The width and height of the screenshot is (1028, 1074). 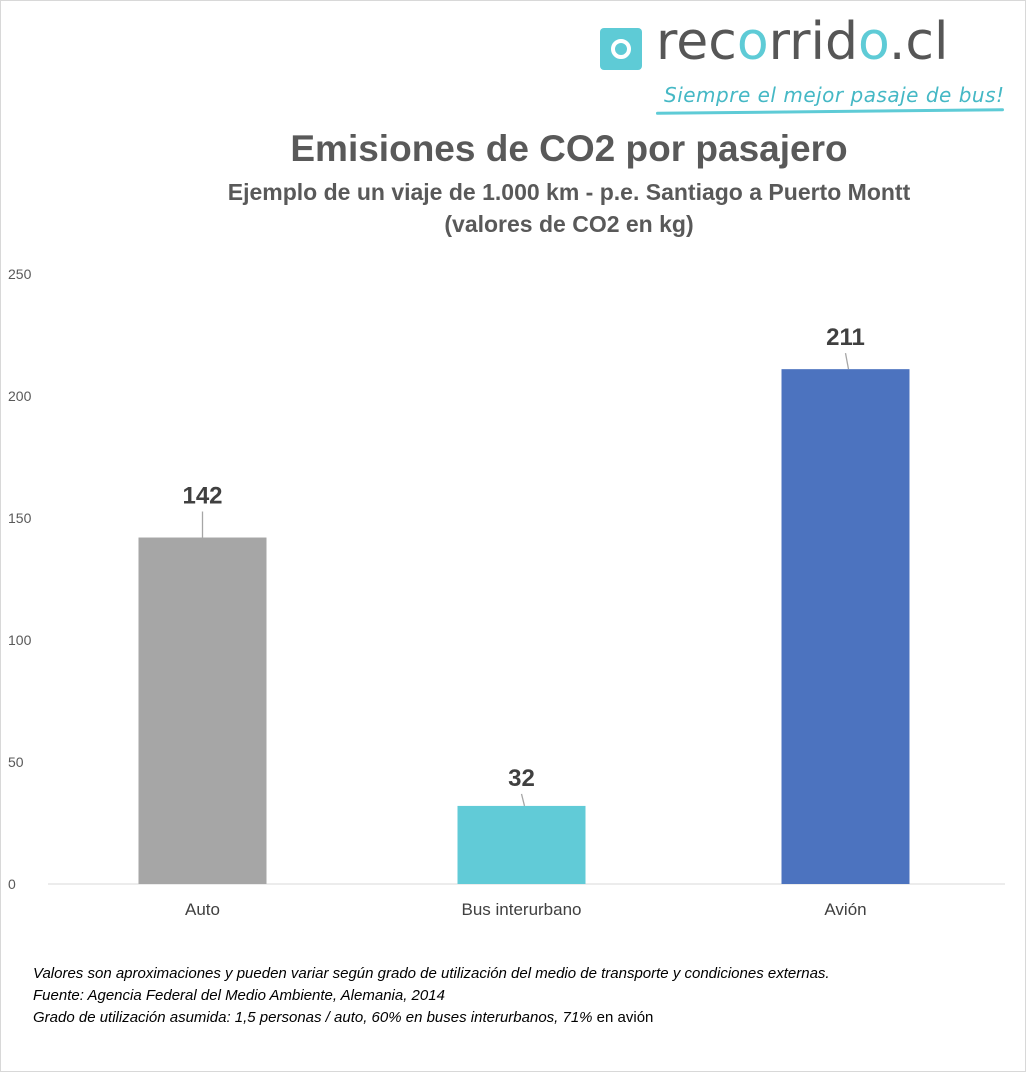 What do you see at coordinates (202, 909) in the screenshot?
I see `x-category-label: Auto` at bounding box center [202, 909].